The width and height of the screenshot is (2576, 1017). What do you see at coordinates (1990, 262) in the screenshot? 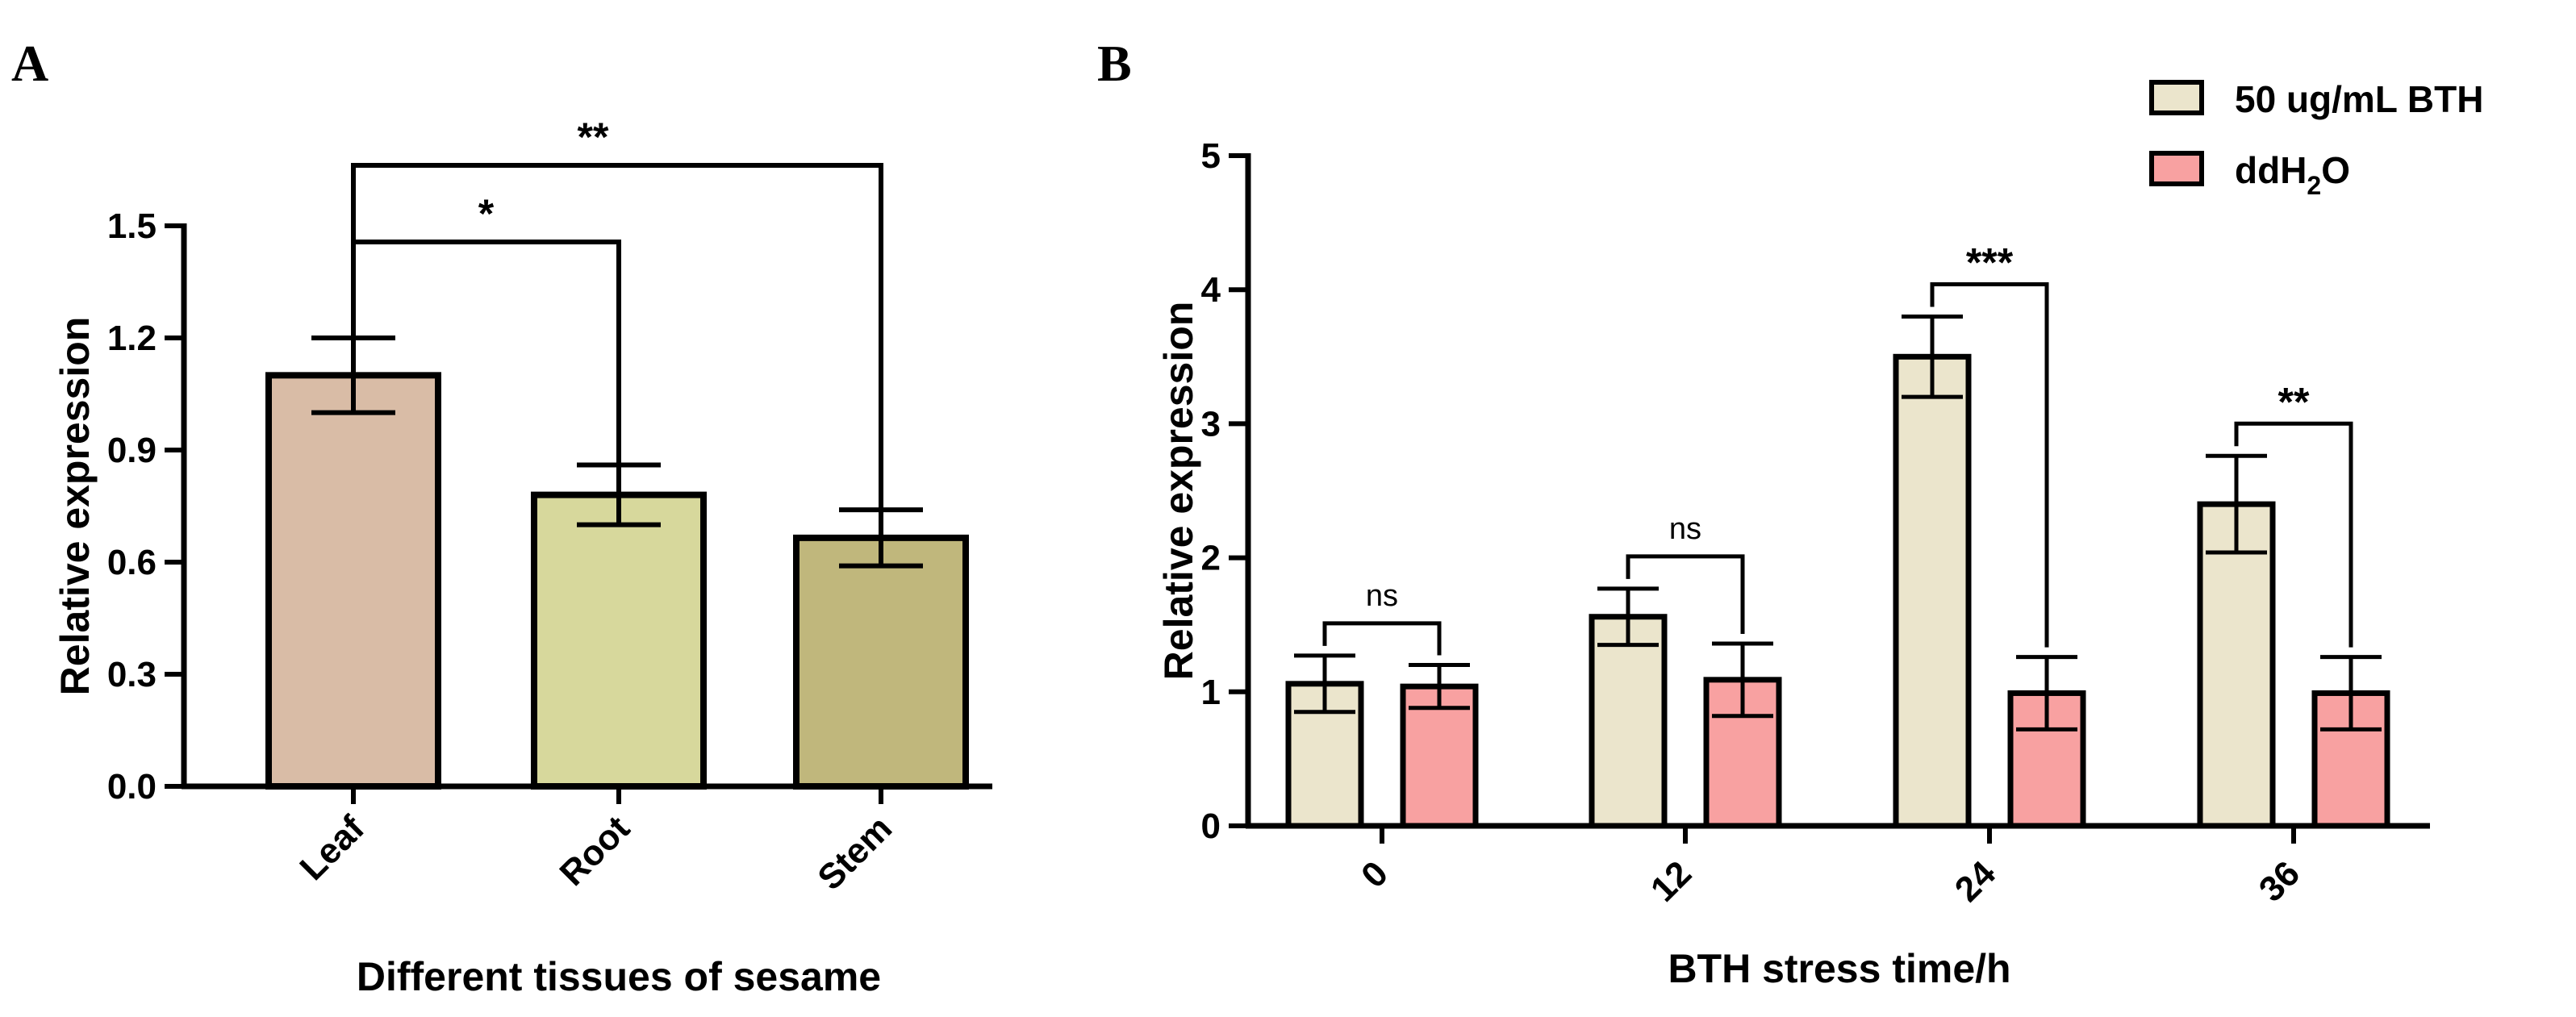
I see `significance-label-b: ***` at bounding box center [1990, 262].